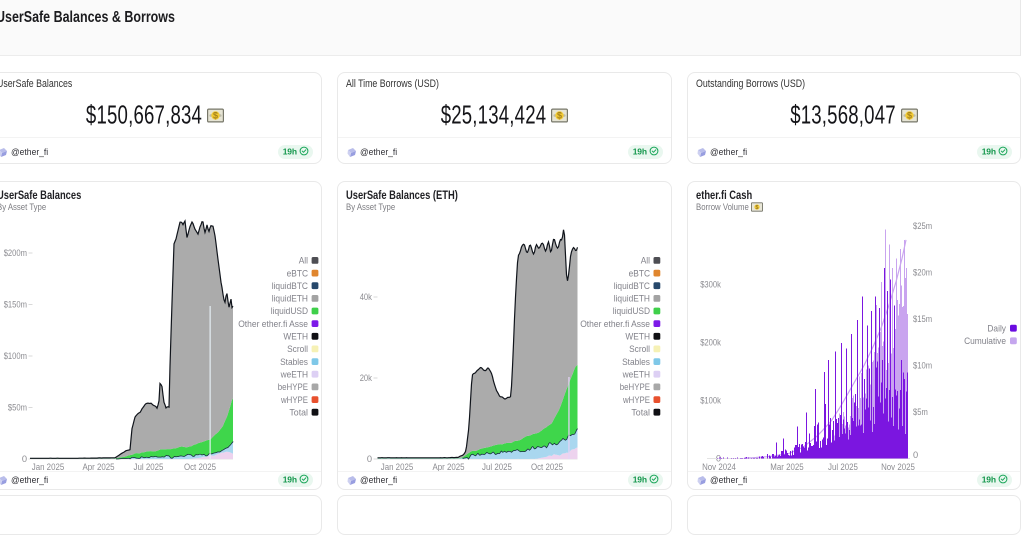 Image resolution: width=1032 pixels, height=535 pixels. Describe the element at coordinates (366, 378) in the screenshot. I see `svg-text: 20k` at that location.